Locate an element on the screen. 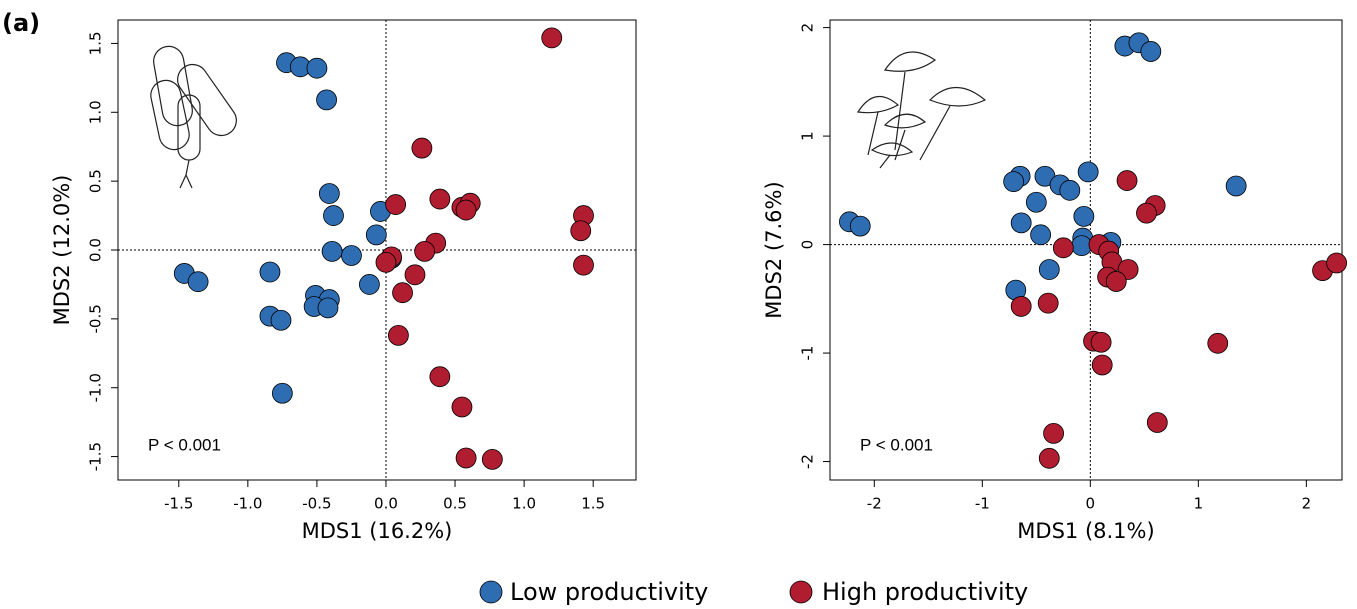  x-axis-label: MDS1 (16.2%) is located at coordinates (377, 531).